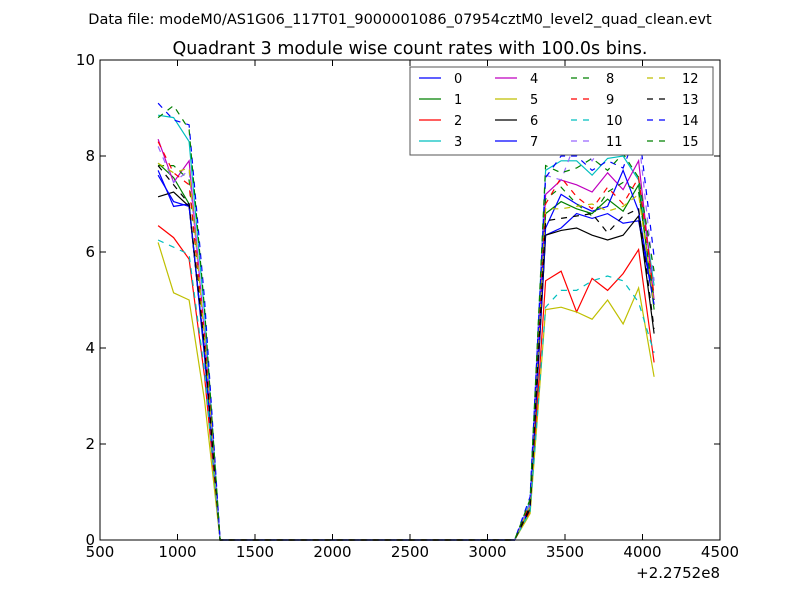  What do you see at coordinates (487, 552) in the screenshot?
I see `x-tick-label: 3000` at bounding box center [487, 552].